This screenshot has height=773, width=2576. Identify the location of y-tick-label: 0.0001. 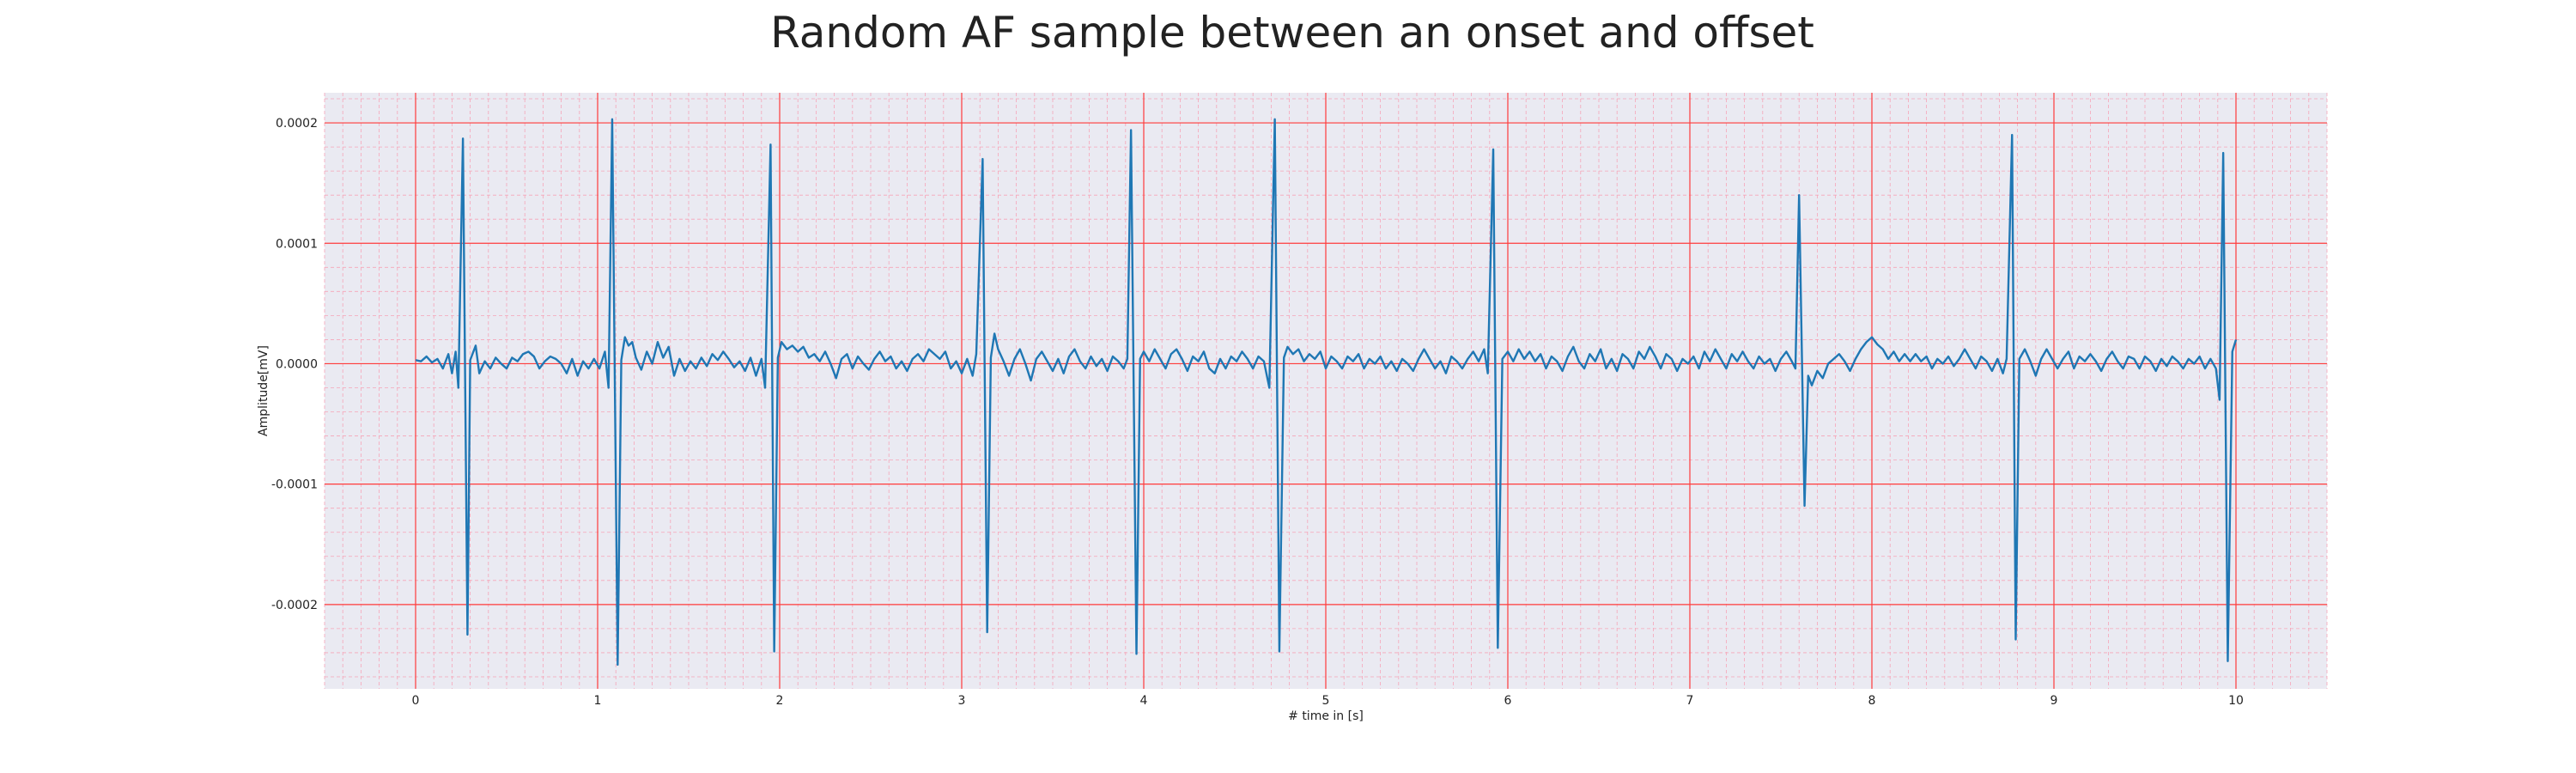
(297, 244).